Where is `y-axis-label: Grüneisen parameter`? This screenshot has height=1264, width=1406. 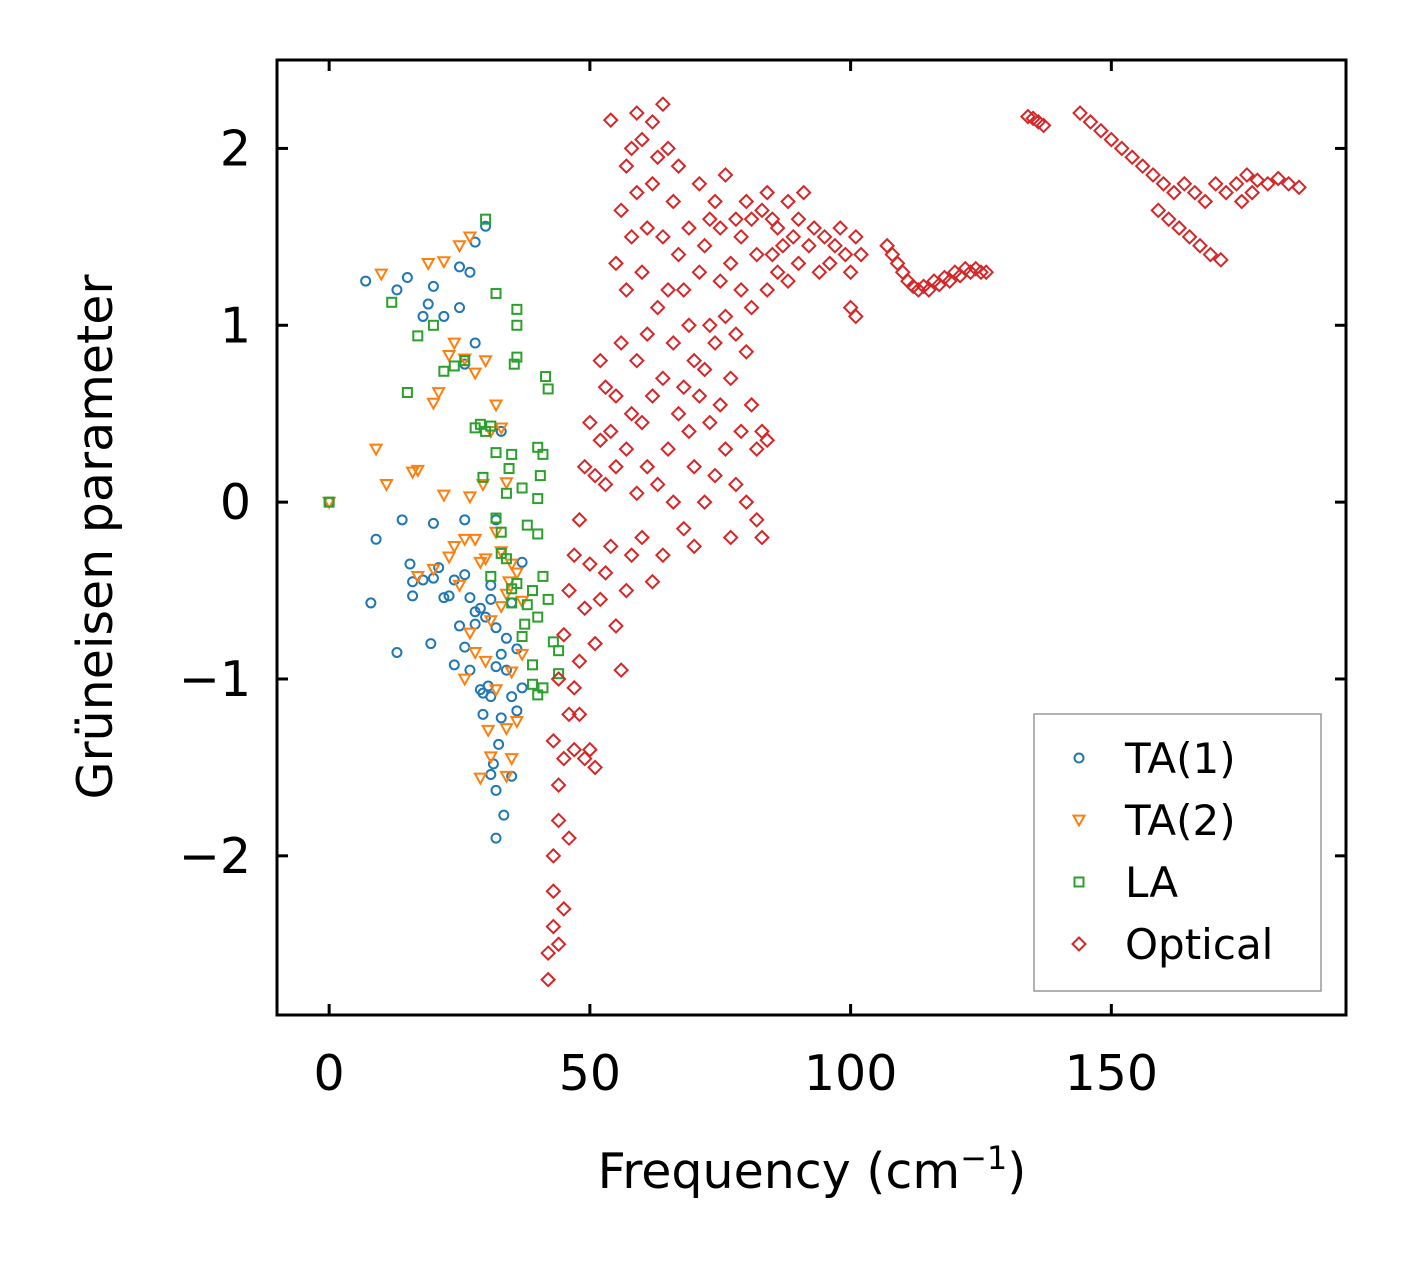 y-axis-label: Grüneisen parameter is located at coordinates (95, 537).